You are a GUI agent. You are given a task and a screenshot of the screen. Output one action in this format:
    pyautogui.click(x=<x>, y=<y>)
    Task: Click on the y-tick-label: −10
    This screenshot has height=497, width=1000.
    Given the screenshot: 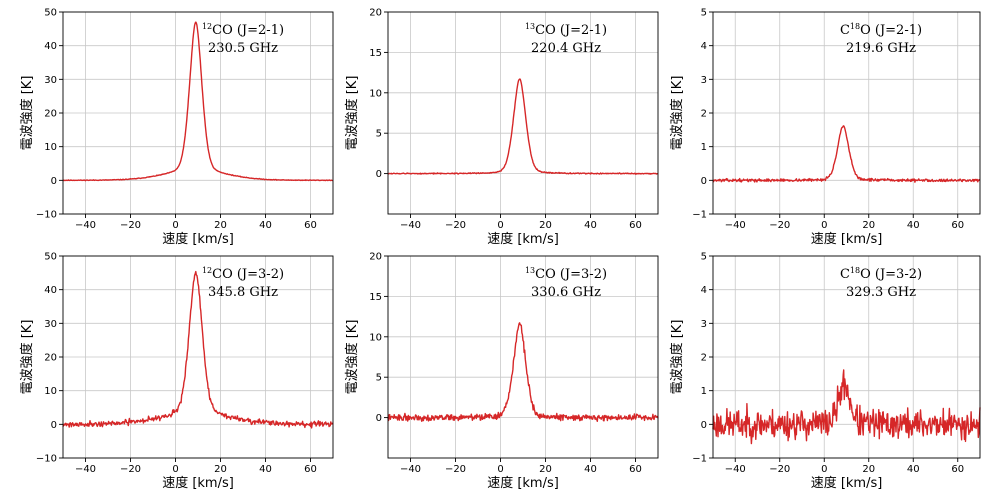 What is the action you would take?
    pyautogui.click(x=46, y=459)
    